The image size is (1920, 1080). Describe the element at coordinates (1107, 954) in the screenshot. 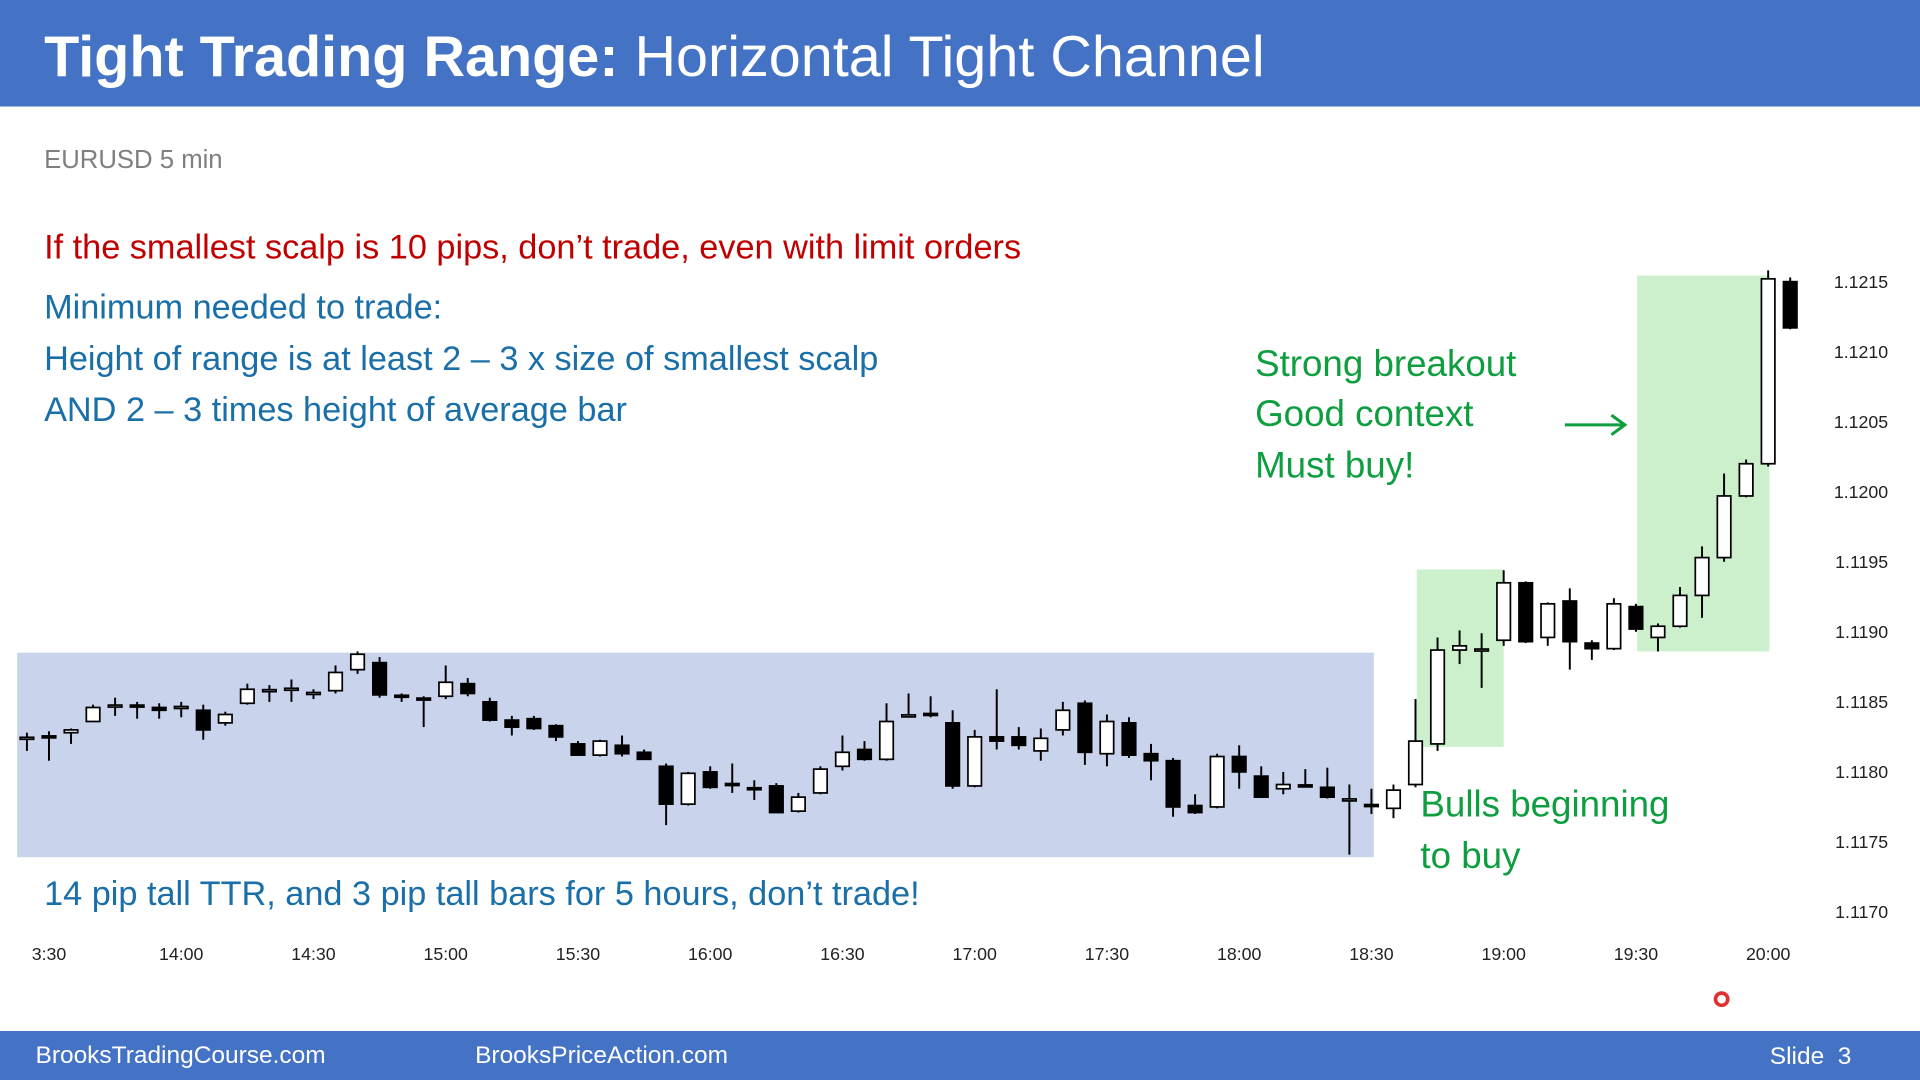

I see `x-tick-label: 17:30` at that location.